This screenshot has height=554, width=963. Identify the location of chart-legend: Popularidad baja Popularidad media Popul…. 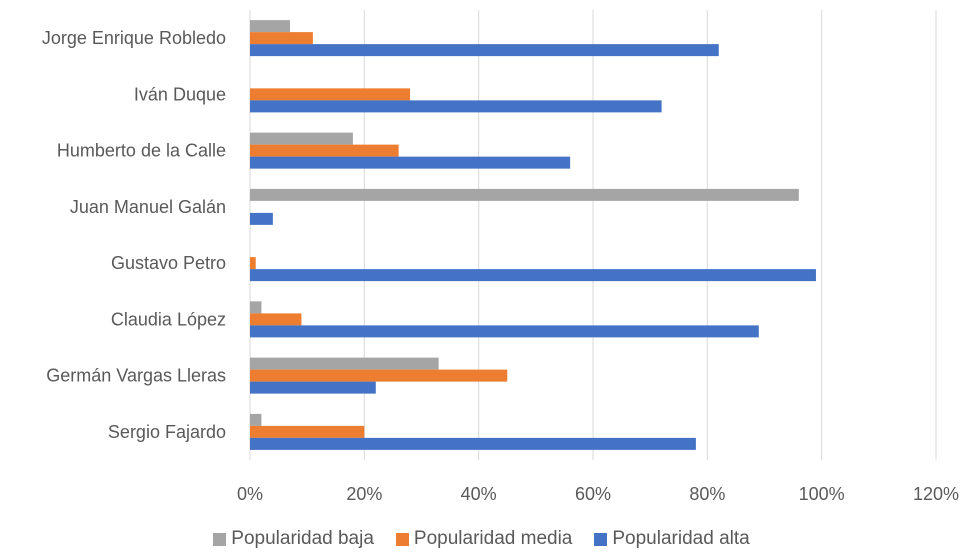
(481, 539).